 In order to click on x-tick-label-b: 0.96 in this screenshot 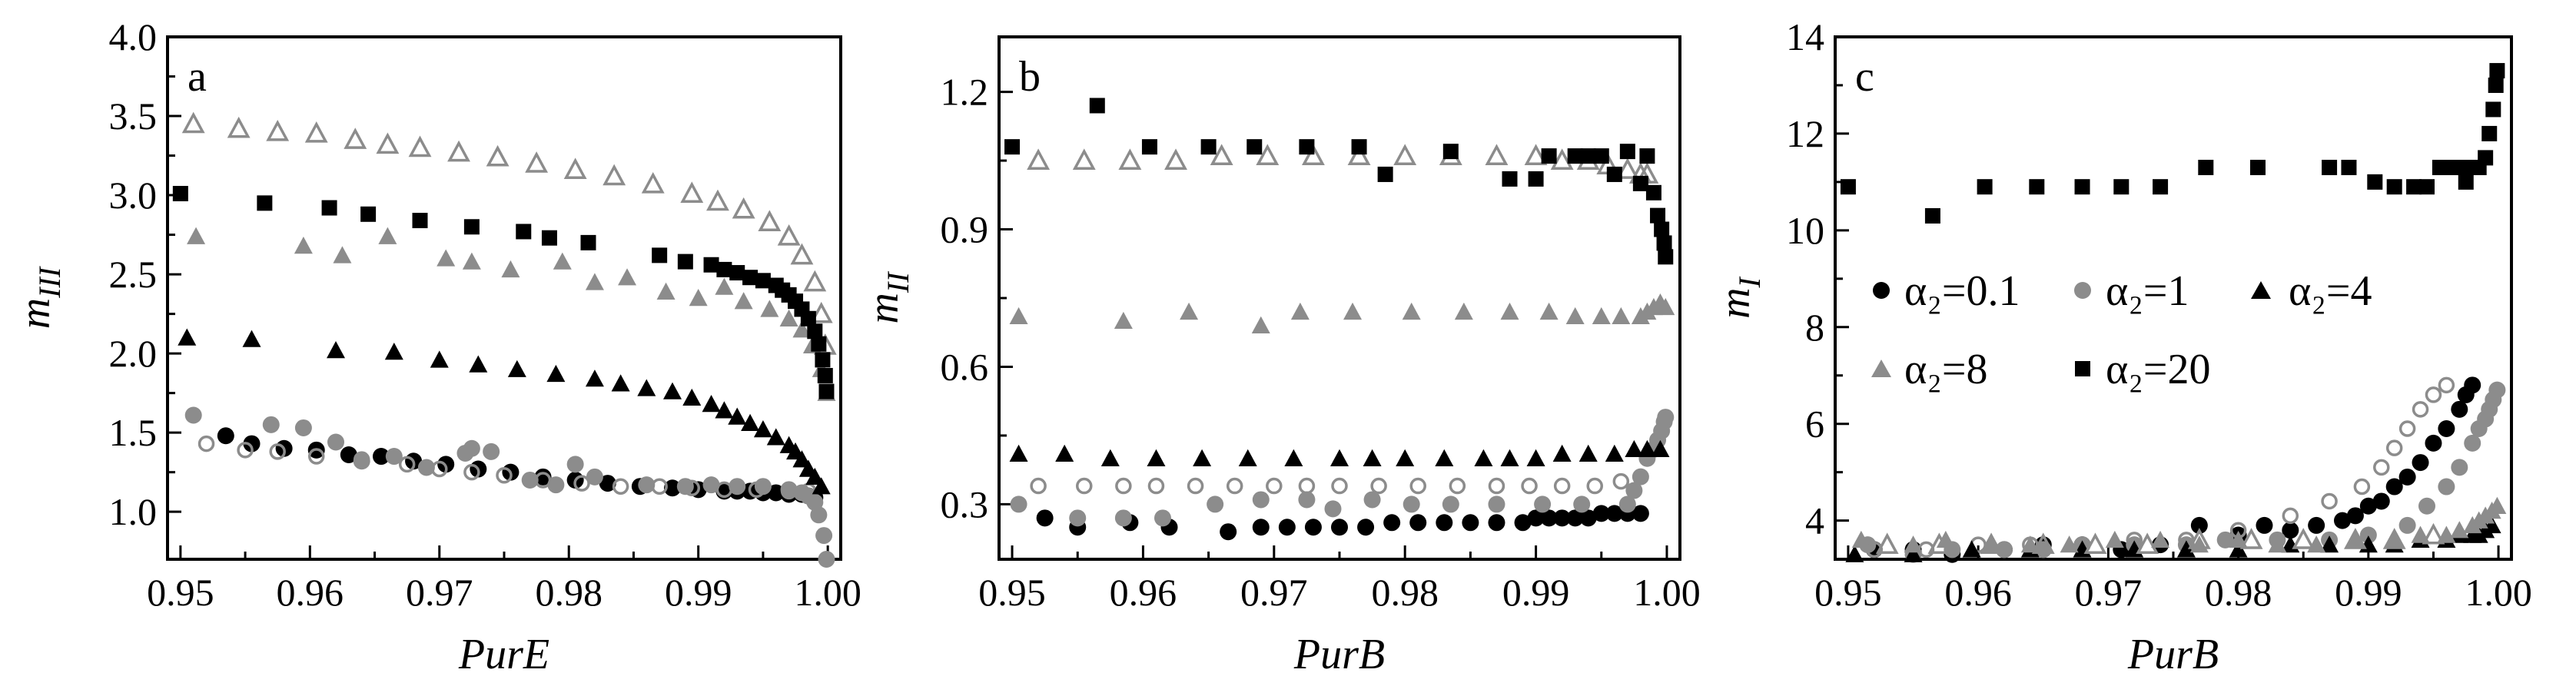, I will do `click(1143, 592)`.